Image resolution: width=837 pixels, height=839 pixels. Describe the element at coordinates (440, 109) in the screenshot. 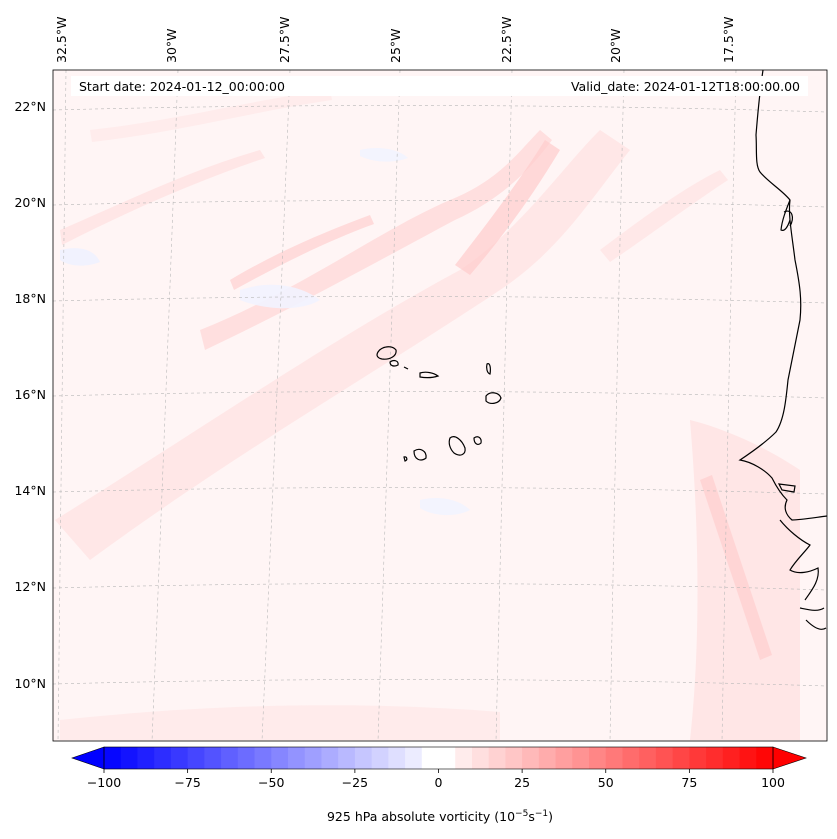

I see `parallel-22n` at that location.